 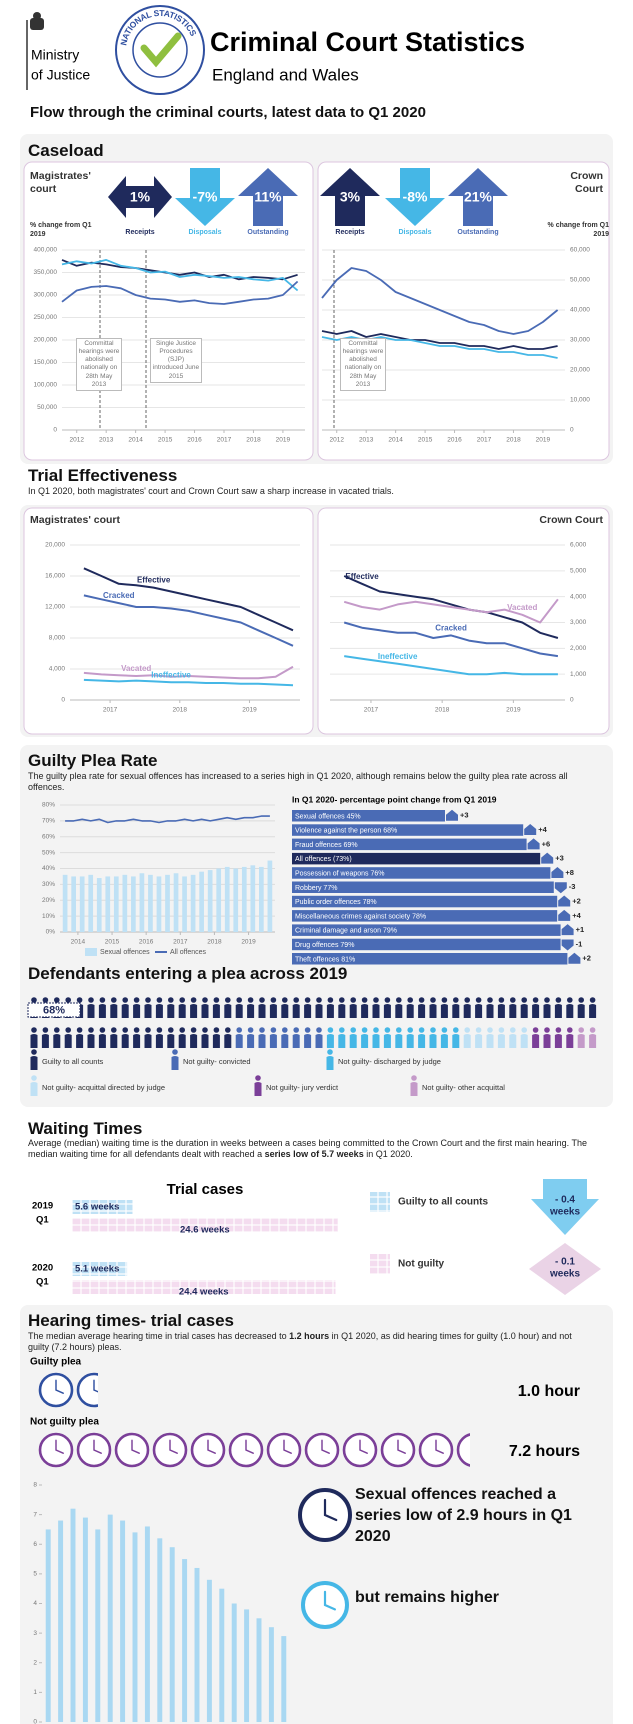 I want to click on change-label: -3, so click(x=572, y=886).